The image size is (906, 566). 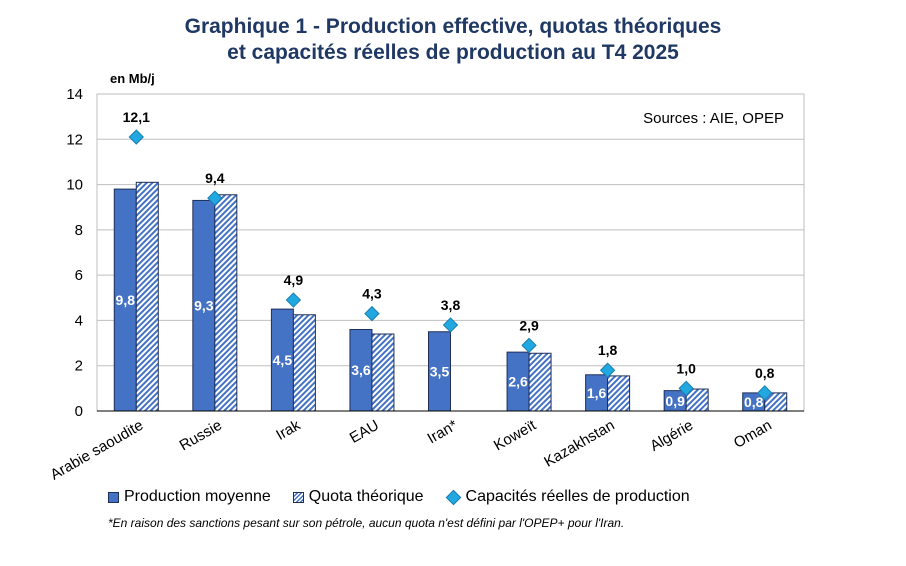 I want to click on legend-label-capacity: Capacités réelles de production, so click(x=577, y=496).